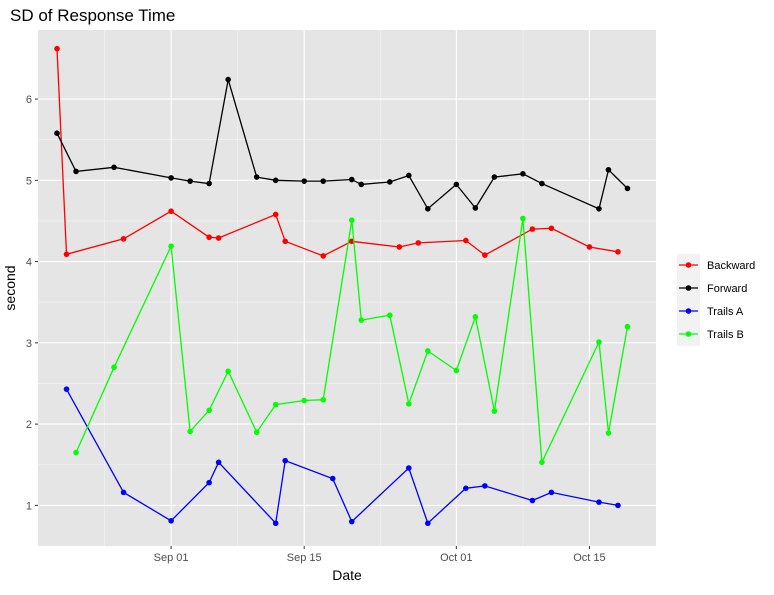 This screenshot has height=595, width=774. Describe the element at coordinates (589, 558) in the screenshot. I see `x-tick-label: Oct 15` at that location.